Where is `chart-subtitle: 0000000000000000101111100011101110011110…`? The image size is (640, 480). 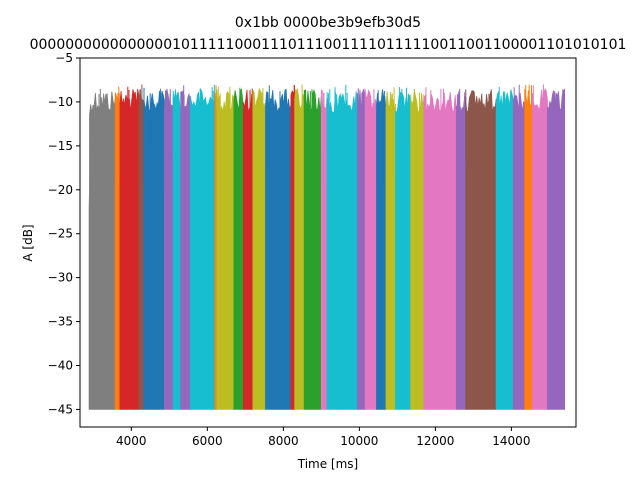
chart-subtitle: 0000000000000000101111100011101110011110… is located at coordinates (328, 45).